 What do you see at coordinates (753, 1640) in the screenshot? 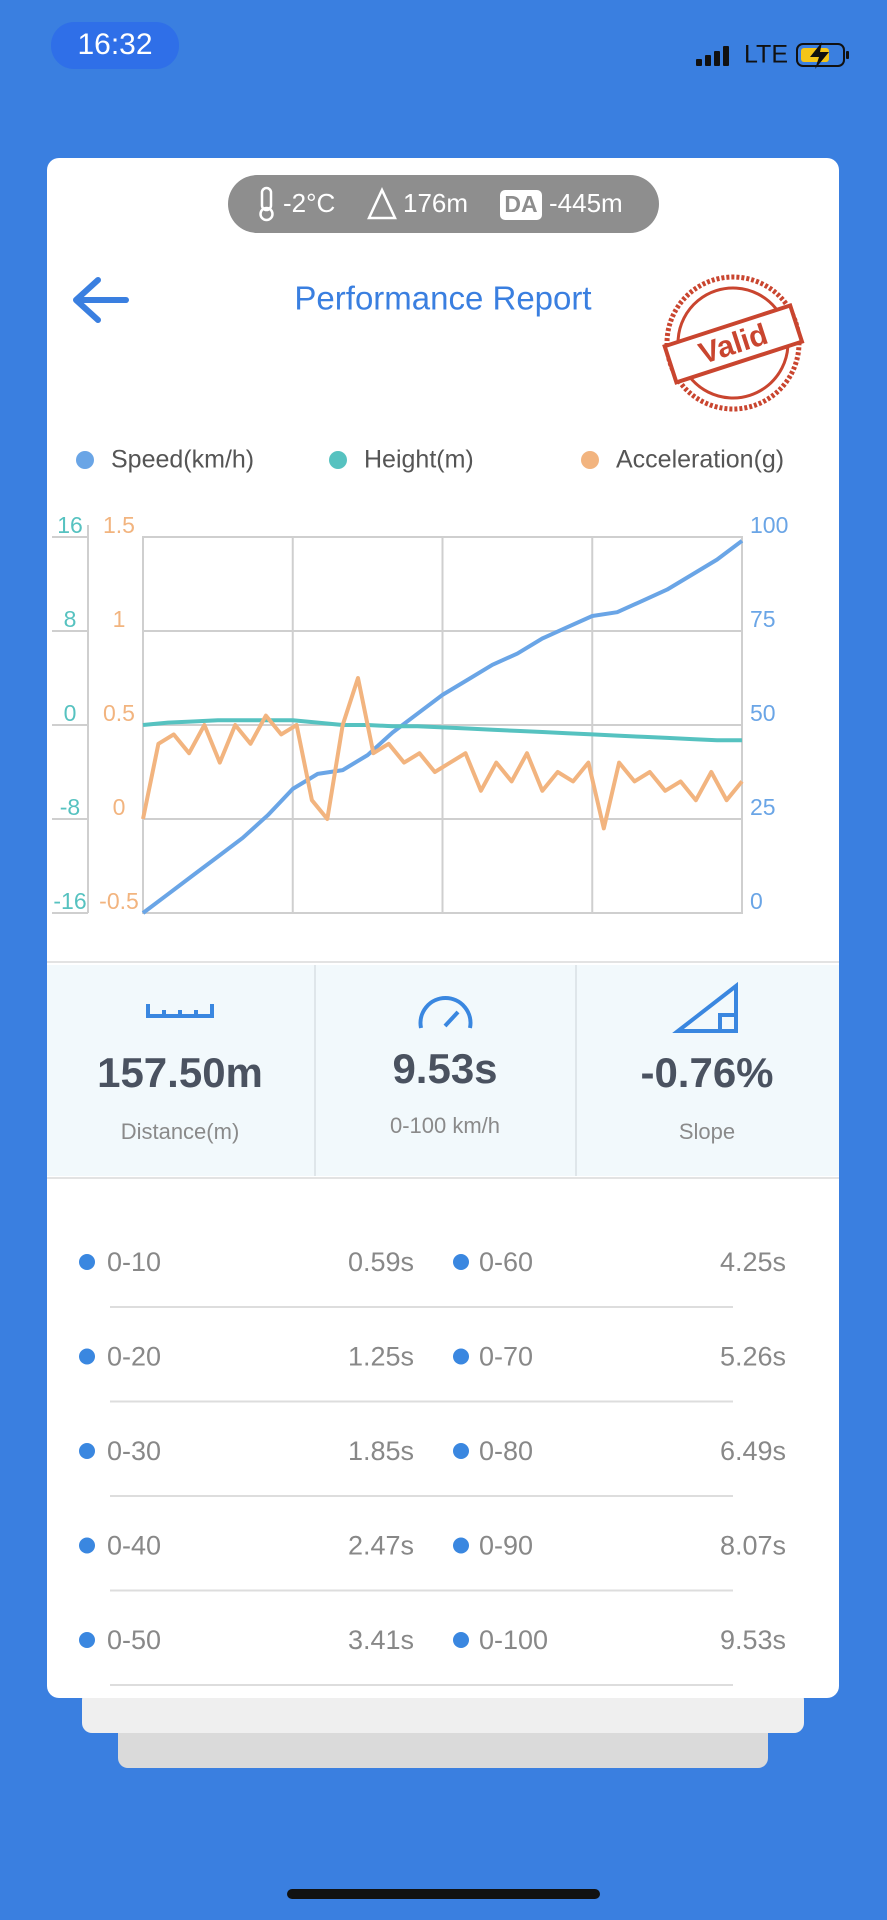
I see `split-time: 9.53s` at bounding box center [753, 1640].